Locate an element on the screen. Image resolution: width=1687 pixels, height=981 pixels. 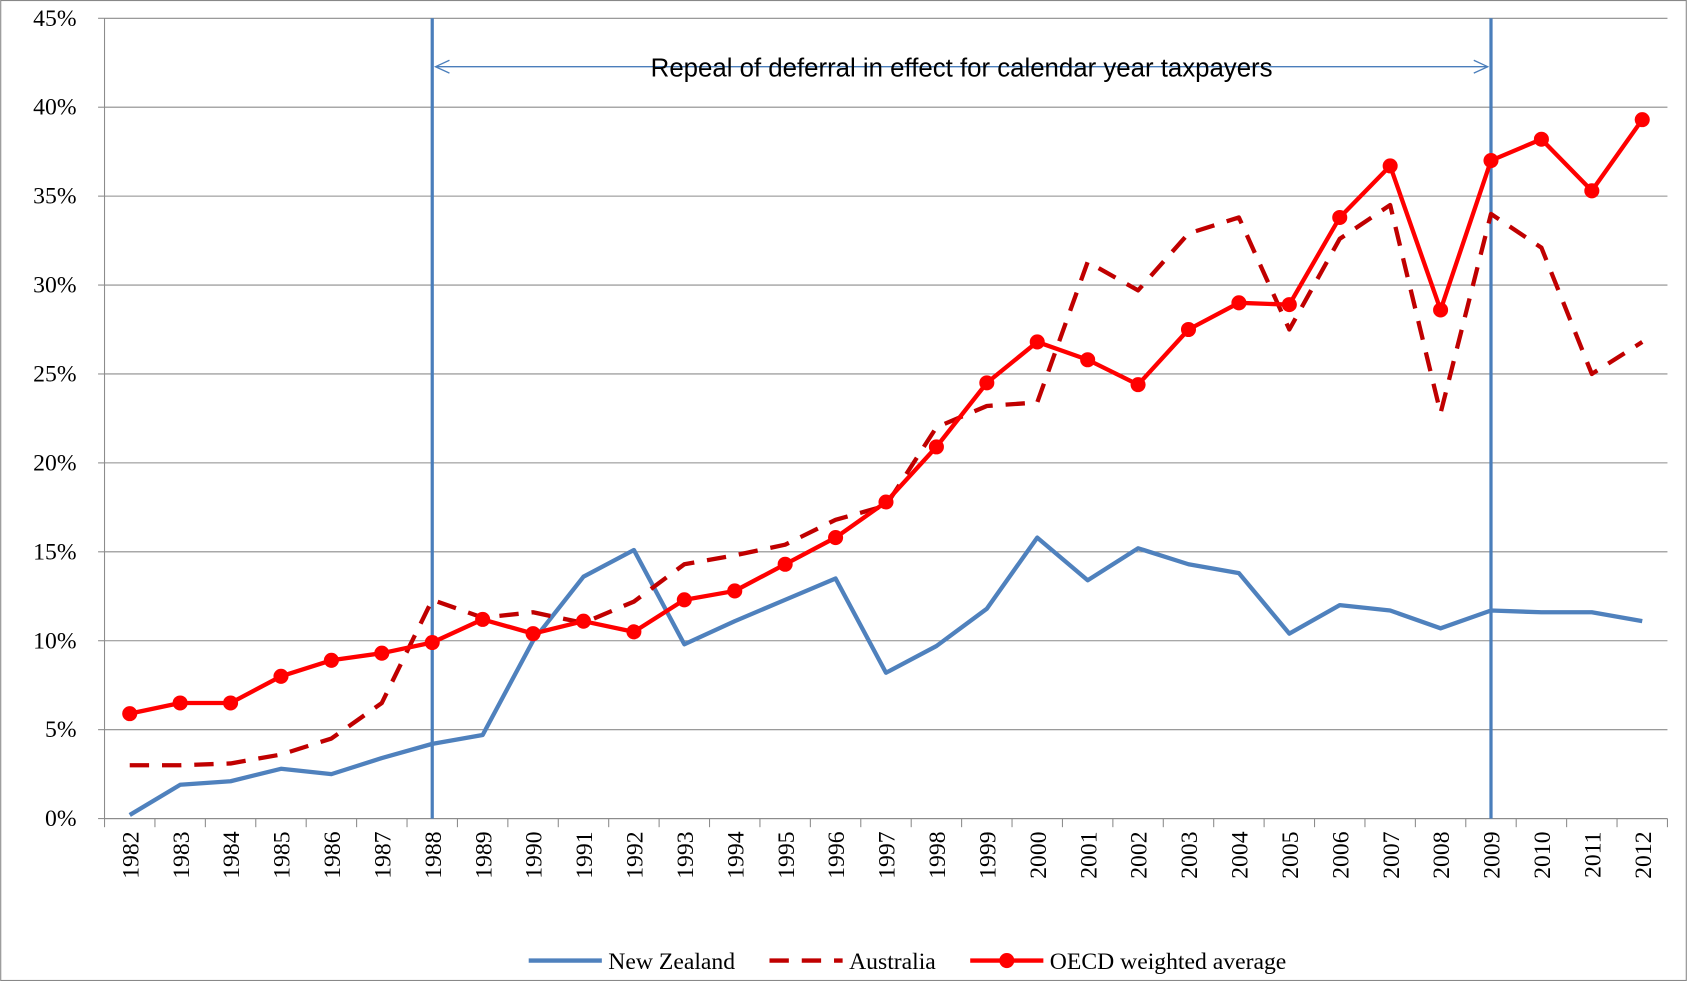
x-tick-label: 1990 is located at coordinates (535, 854).